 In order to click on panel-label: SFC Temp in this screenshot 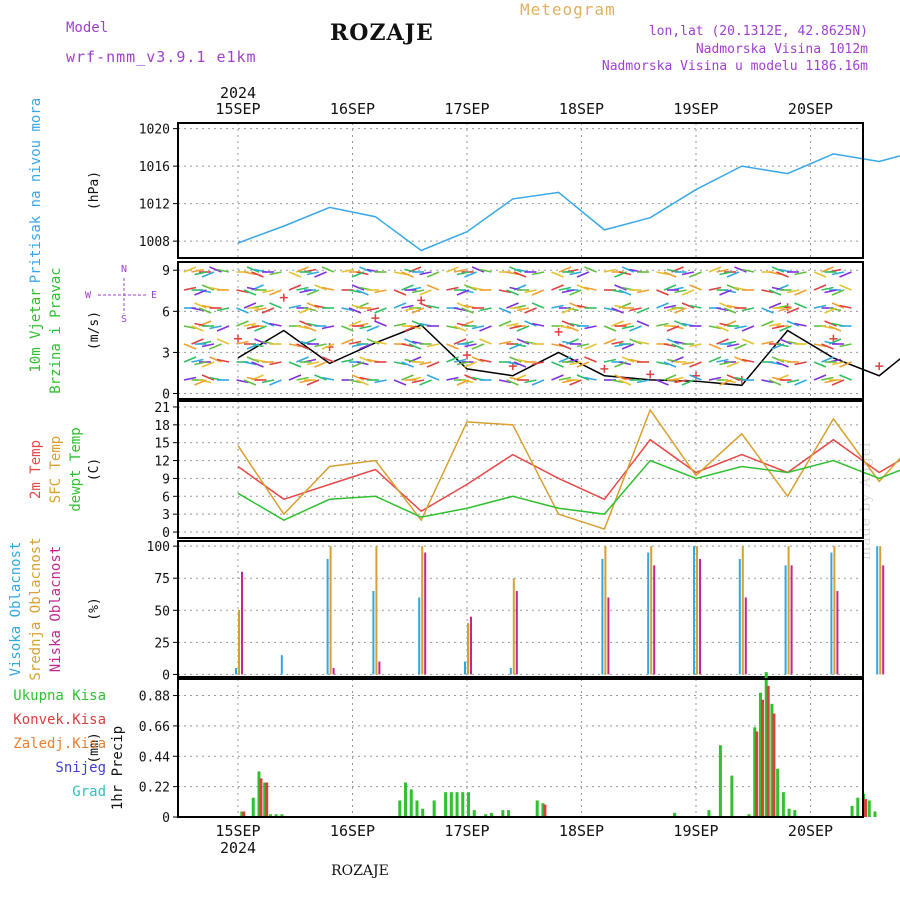, I will do `click(56, 469)`.